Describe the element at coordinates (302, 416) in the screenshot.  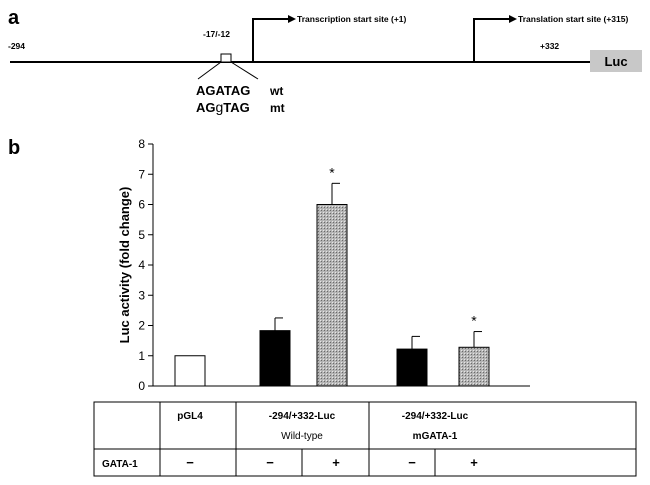
I see `group-wild-type-construct: -294/+332-Luc` at that location.